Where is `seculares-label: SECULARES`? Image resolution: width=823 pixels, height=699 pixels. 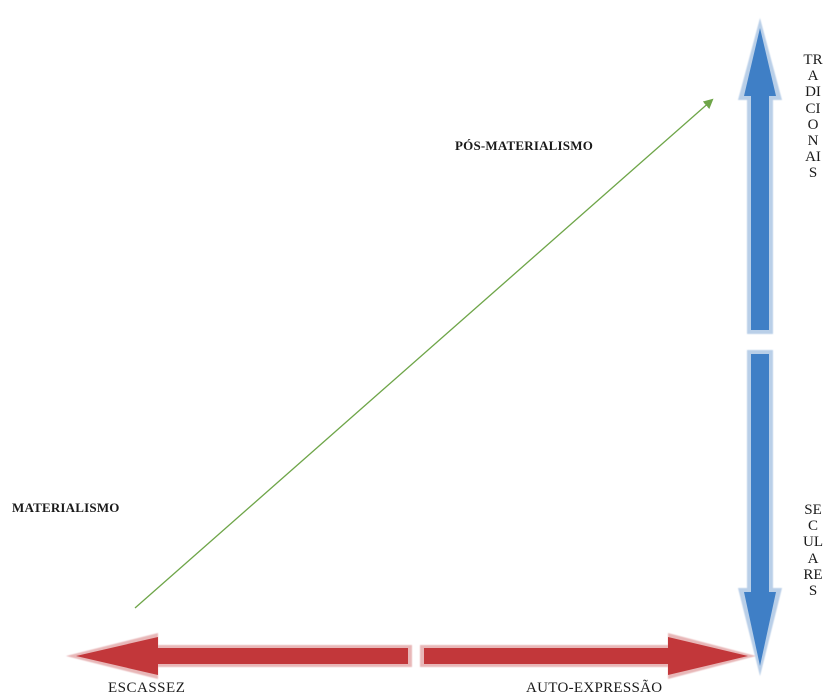
seculares-label: SECULARES is located at coordinates (813, 551).